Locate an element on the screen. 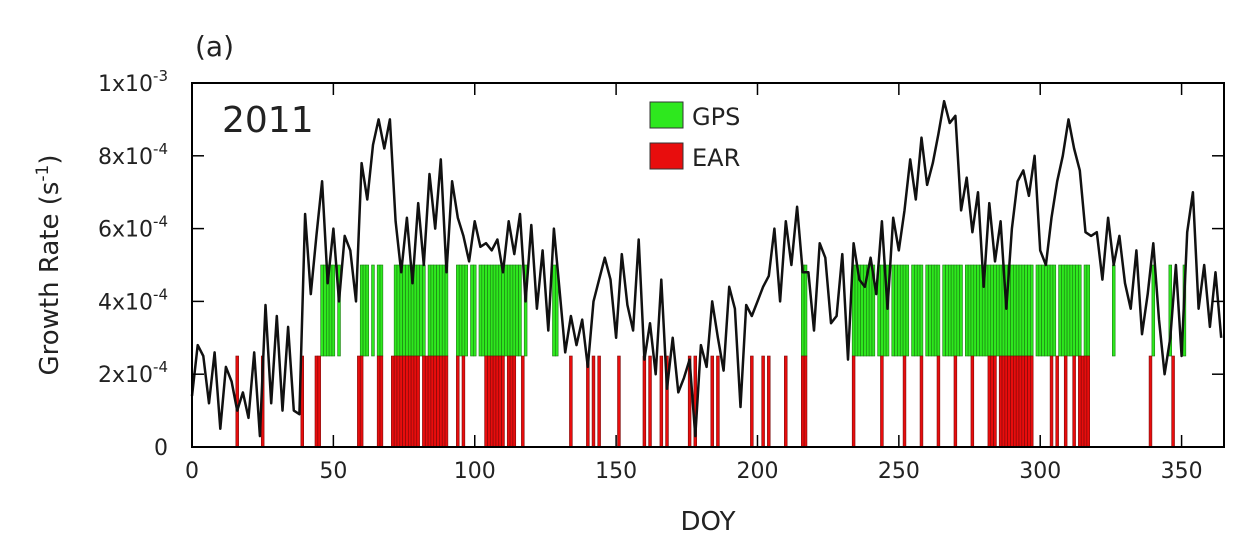  y-axis-label: Growth Rate (s-1) is located at coordinates (49, 264).